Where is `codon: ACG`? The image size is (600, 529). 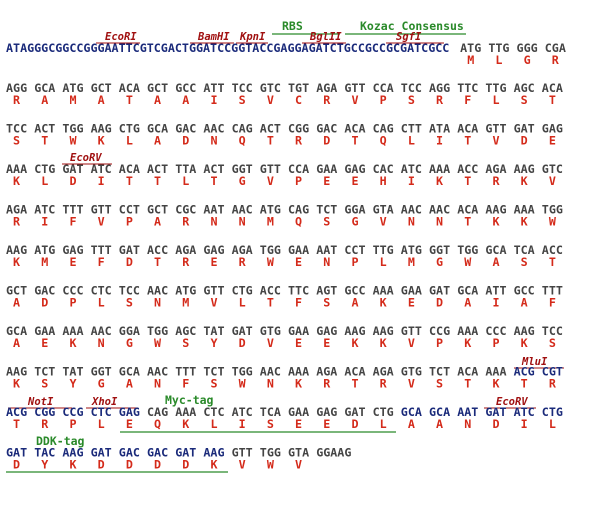 codon: ACG is located at coordinates (524, 372).